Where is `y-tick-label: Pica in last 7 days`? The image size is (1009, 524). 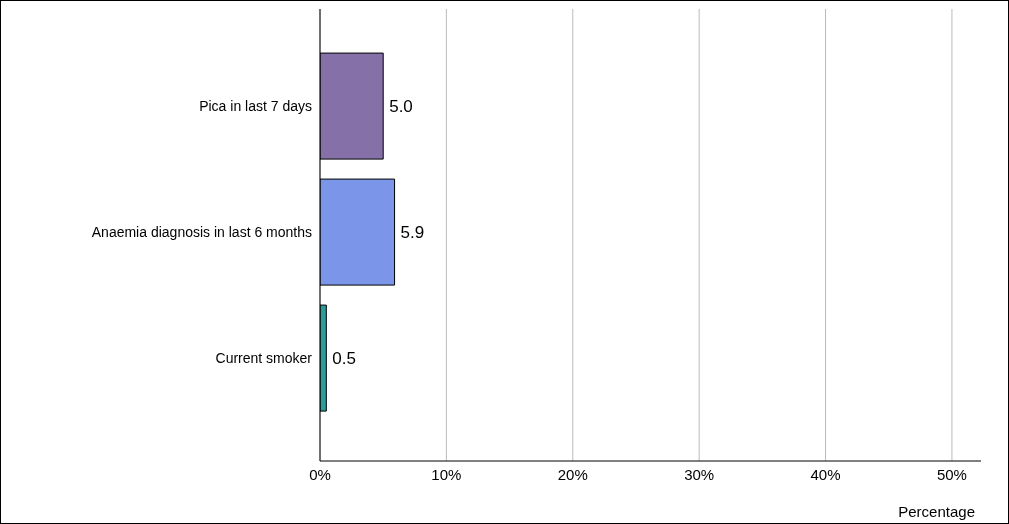
y-tick-label: Pica in last 7 days is located at coordinates (255, 105).